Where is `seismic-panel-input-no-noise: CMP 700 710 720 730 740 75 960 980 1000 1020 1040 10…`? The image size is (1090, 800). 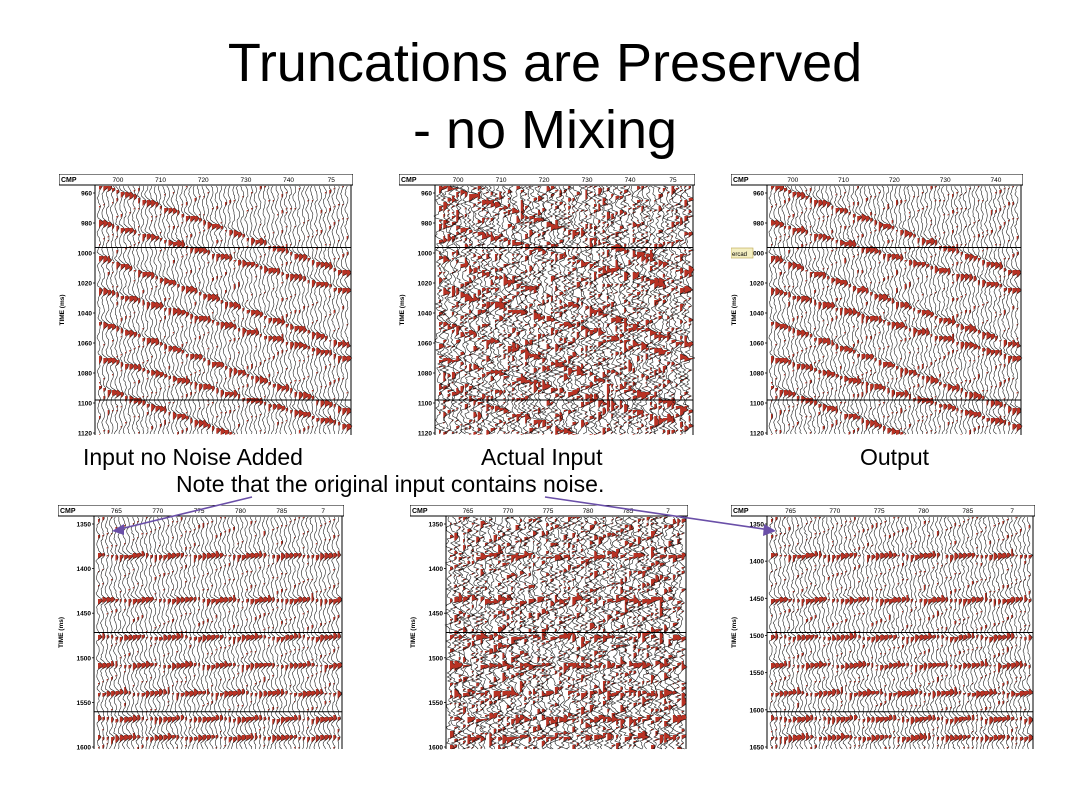
seismic-panel-input-no-noise: CMP 700 710 720 730 740 75 960 980 1000 1020 1040 10… is located at coordinates (206, 305).